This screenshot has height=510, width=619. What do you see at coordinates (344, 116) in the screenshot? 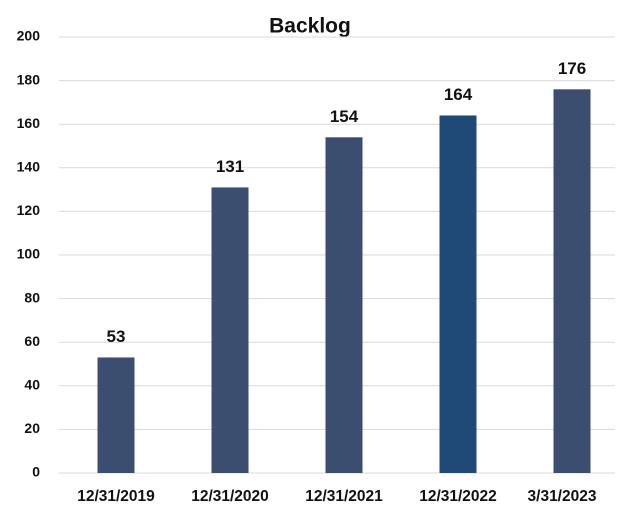
I see `data-label: 154` at bounding box center [344, 116].